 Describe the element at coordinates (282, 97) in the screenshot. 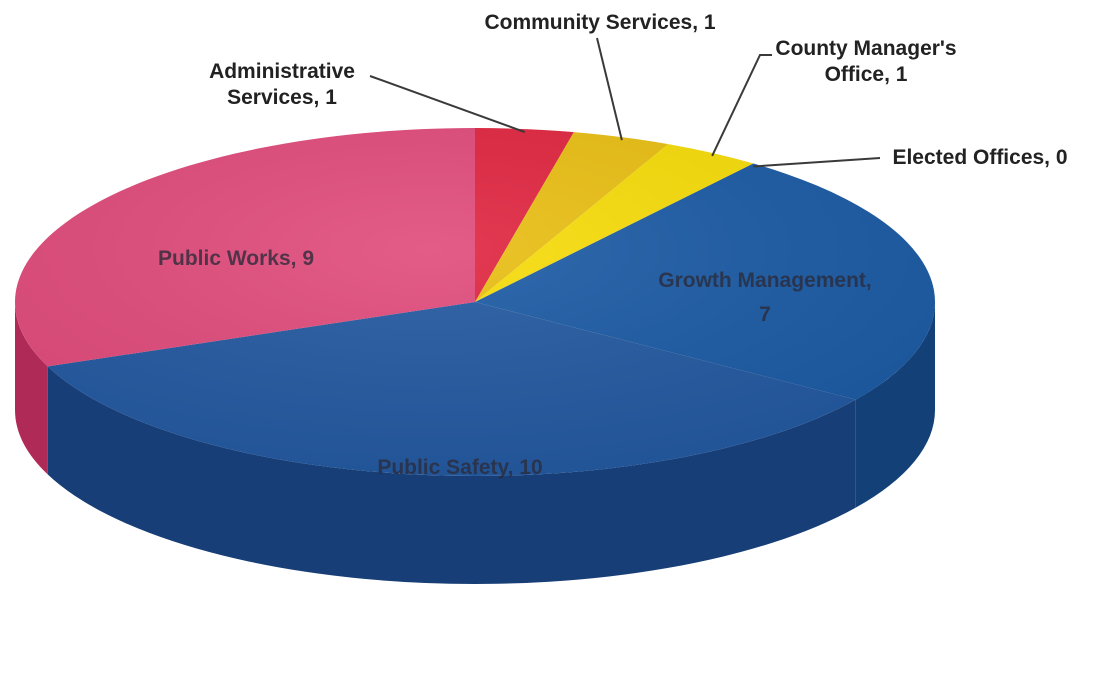

I see `data-label-administrative-services-line-2: Services, 1` at that location.